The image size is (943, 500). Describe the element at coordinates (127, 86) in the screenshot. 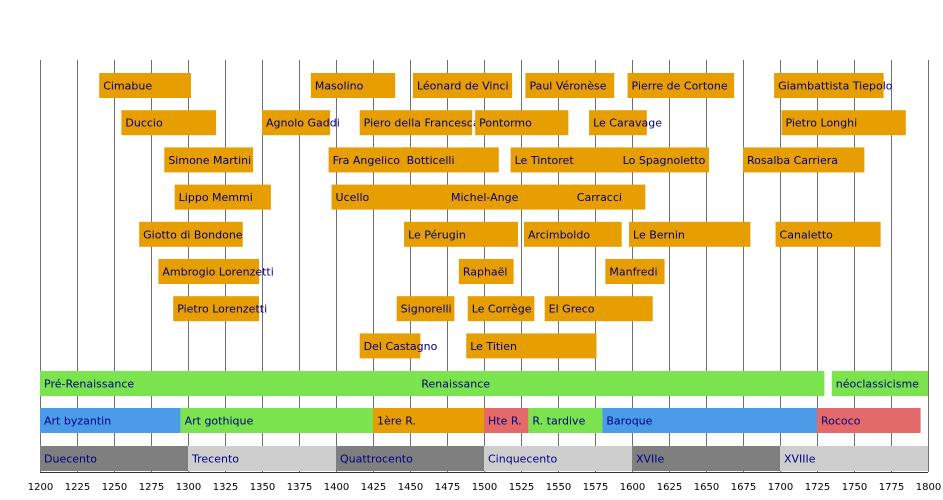

I see `artist-label: Cimabue` at that location.